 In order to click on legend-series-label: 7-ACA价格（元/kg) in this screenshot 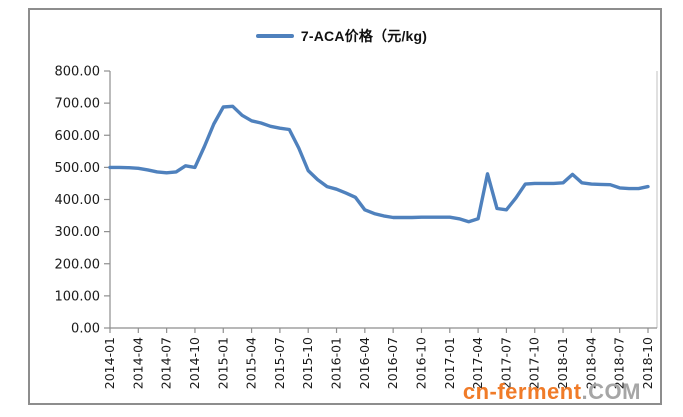, I will do `click(364, 36)`.